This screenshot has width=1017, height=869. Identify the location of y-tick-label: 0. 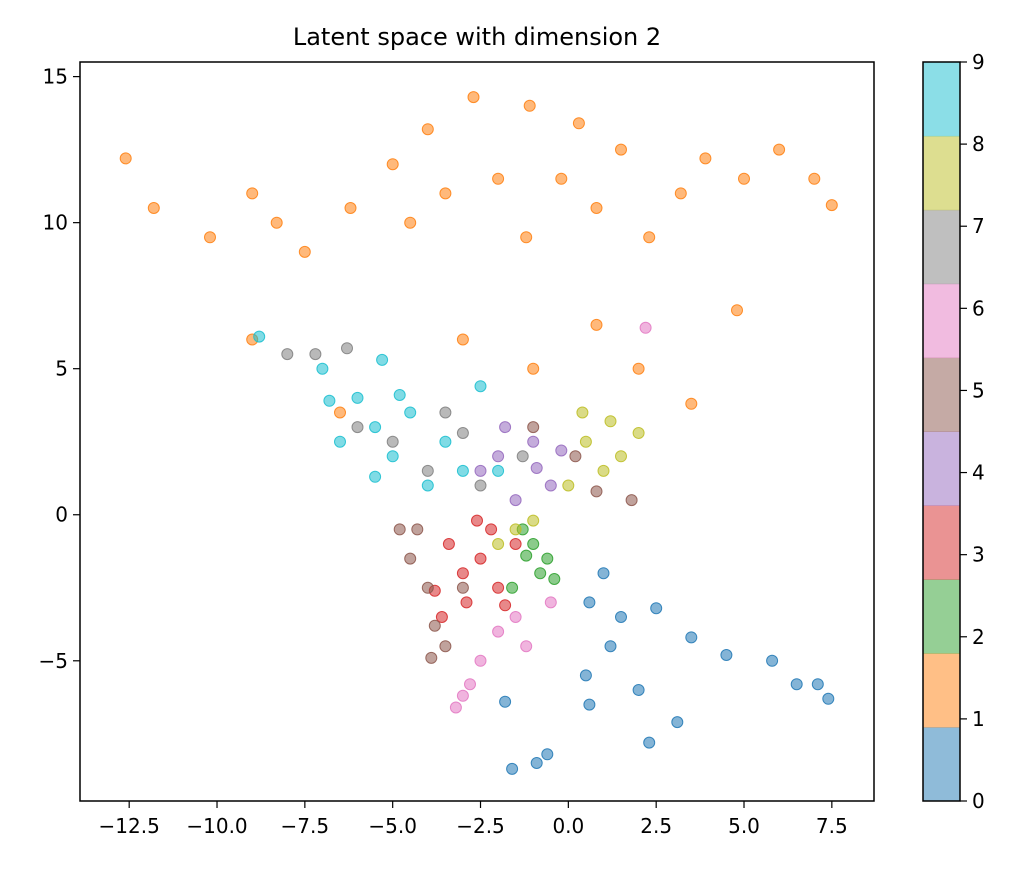
(61, 515).